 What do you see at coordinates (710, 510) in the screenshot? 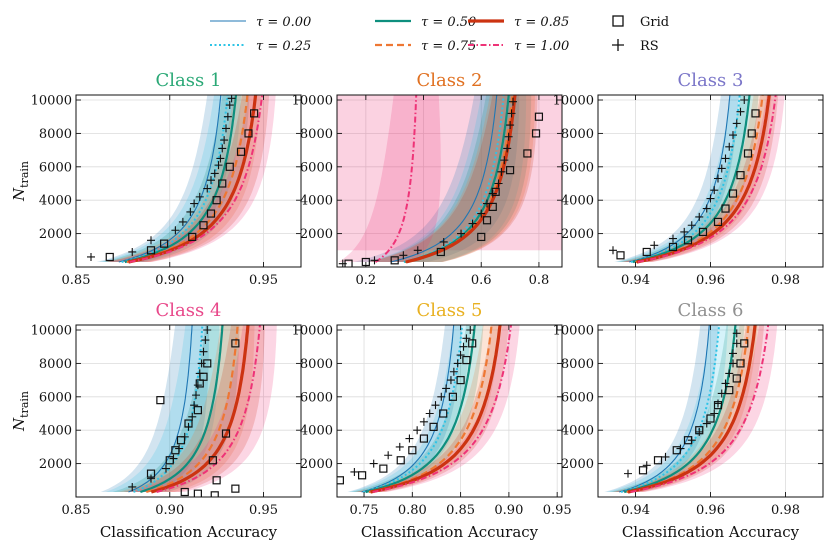
I see `x-tick-label: 0.96` at bounding box center [710, 510].